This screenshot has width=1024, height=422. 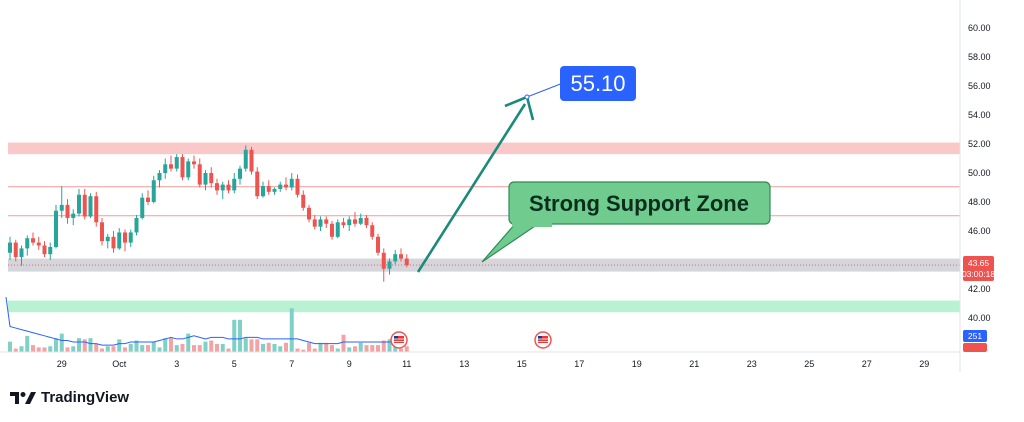 I want to click on time-tick-label: 9, so click(x=349, y=364).